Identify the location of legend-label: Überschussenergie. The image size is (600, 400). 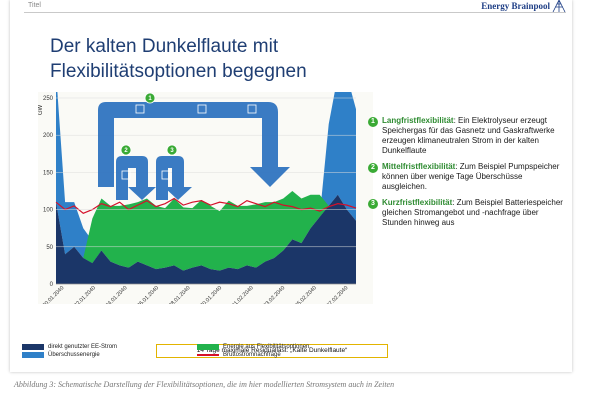
(74, 355).